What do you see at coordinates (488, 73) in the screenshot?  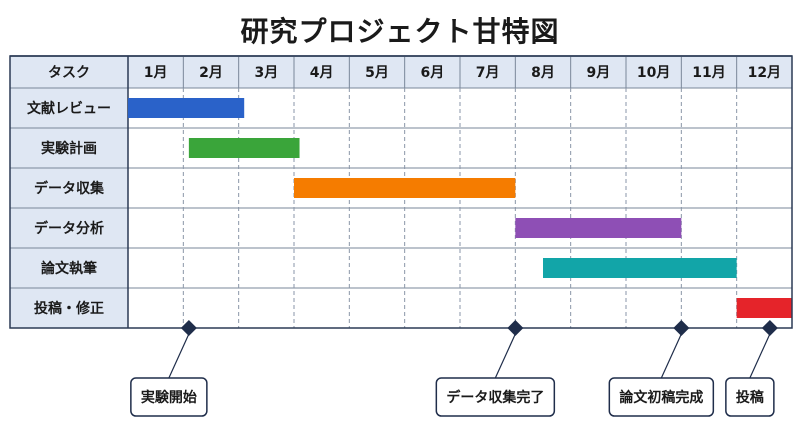 I see `month-label: 7月` at bounding box center [488, 73].